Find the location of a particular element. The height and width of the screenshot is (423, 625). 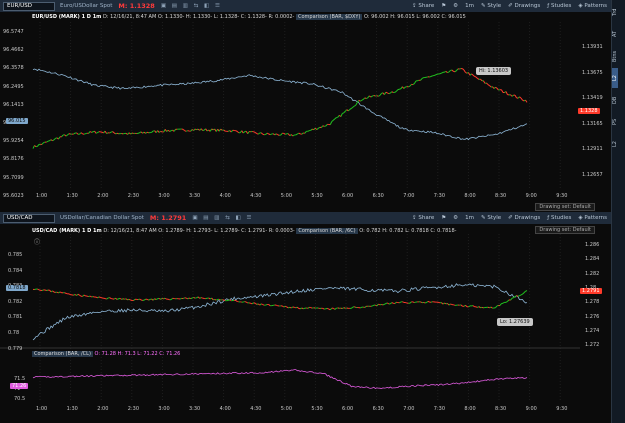

symbol-input: USD/CAD is located at coordinates (29, 218).